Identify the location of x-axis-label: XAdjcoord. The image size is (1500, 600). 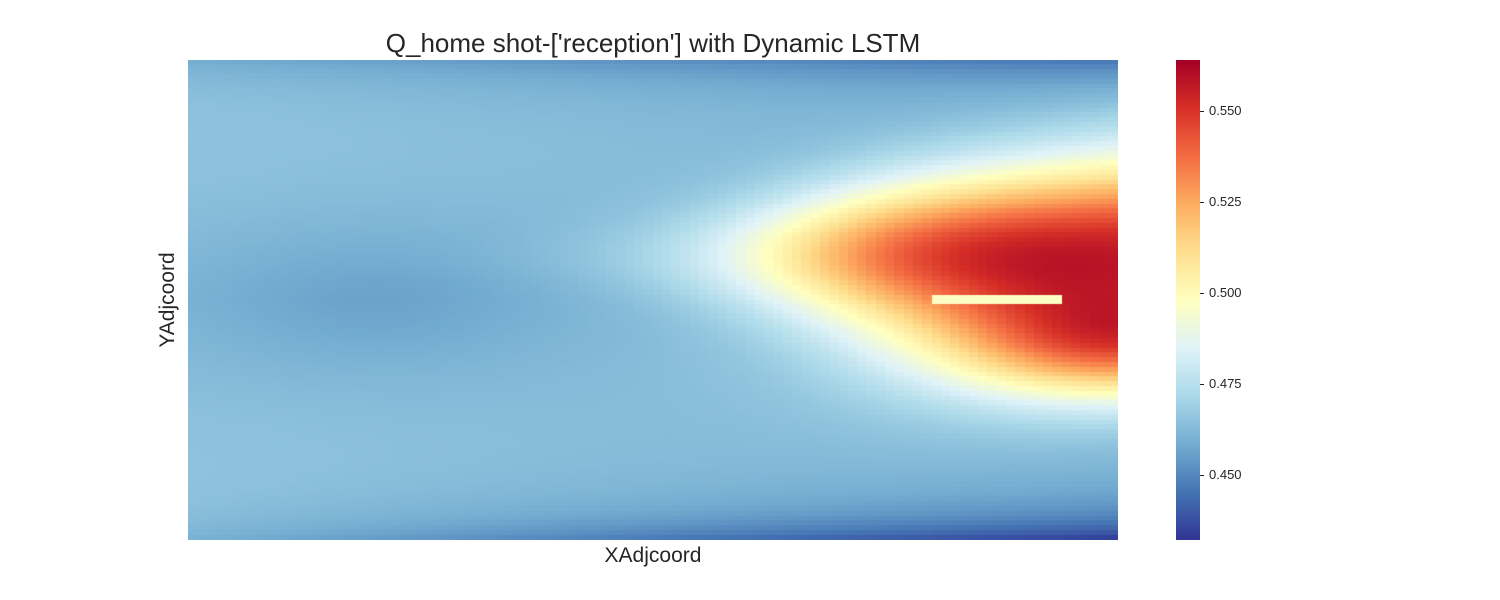
(653, 555).